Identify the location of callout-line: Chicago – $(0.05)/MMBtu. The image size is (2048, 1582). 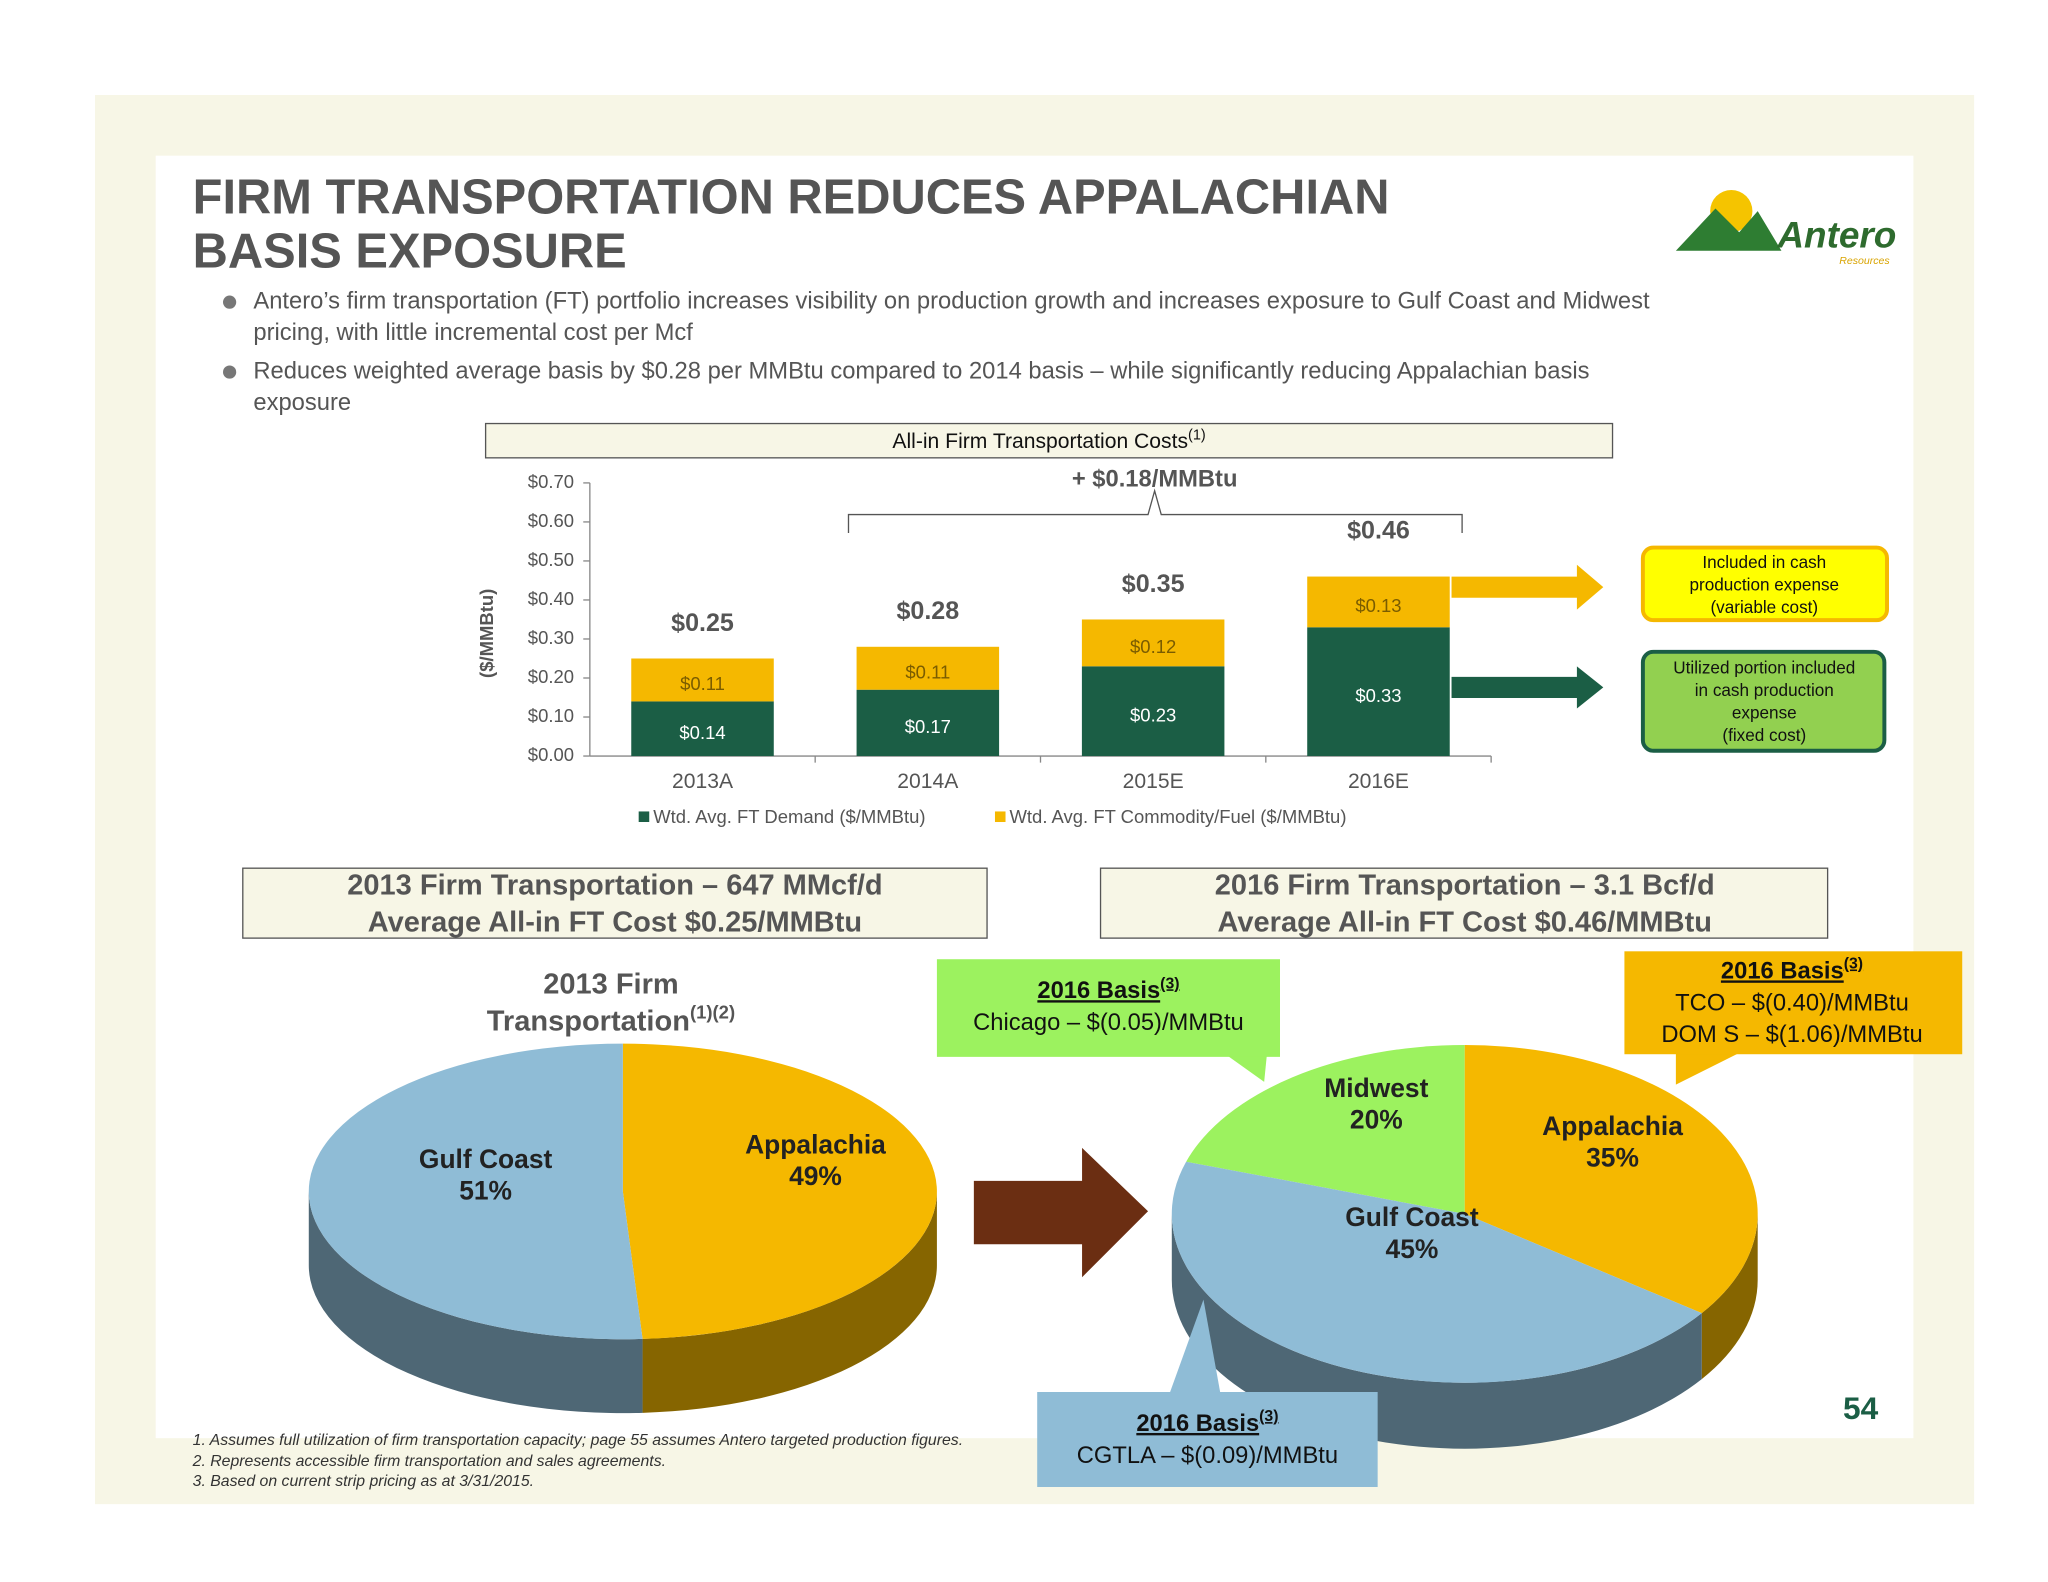
(1108, 1022).